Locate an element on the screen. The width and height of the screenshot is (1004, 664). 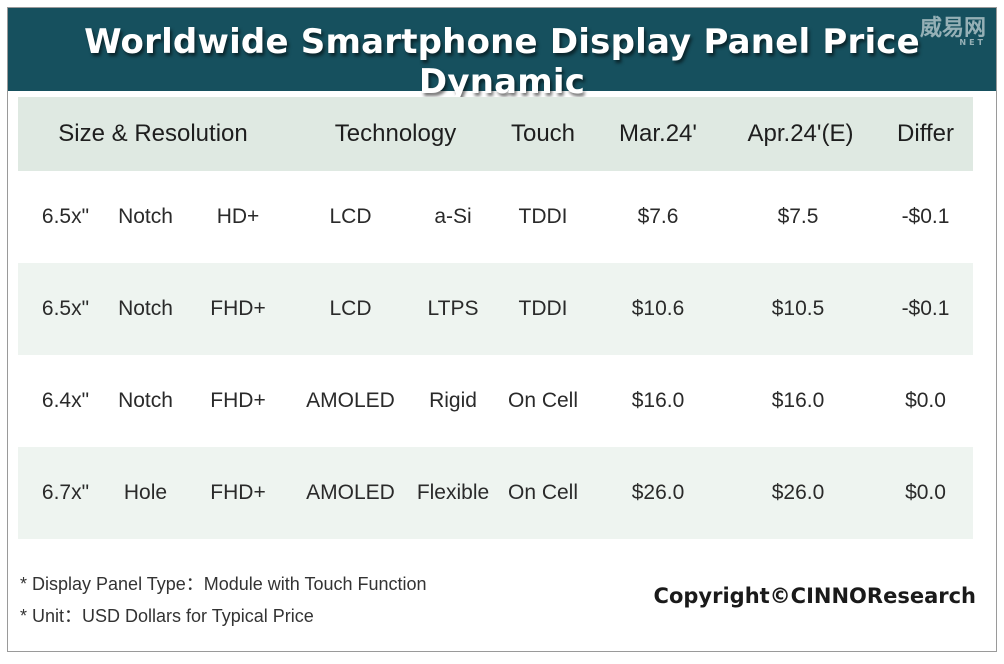
header-differ: Differ is located at coordinates (925, 133).